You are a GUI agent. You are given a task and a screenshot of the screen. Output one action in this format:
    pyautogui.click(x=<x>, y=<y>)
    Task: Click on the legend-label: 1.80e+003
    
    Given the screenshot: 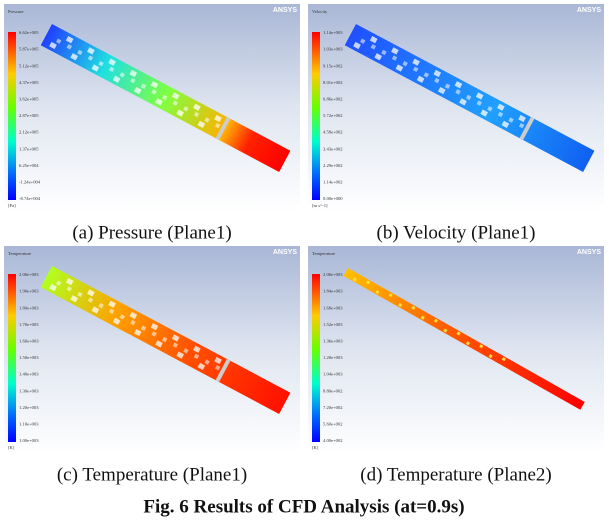 What is the action you would take?
    pyautogui.click(x=29, y=307)
    